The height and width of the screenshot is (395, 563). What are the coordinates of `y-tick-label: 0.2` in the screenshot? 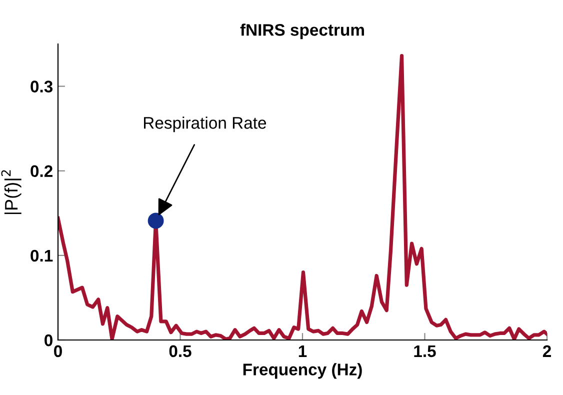 It's located at (41, 171).